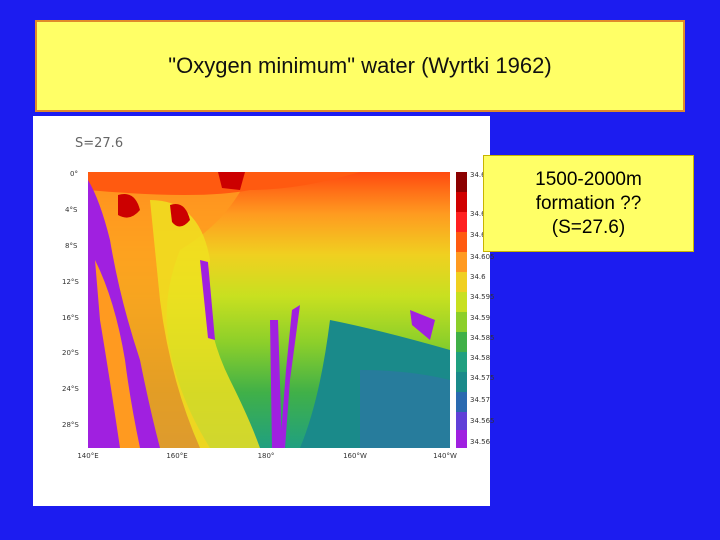 This screenshot has width=720, height=540. Describe the element at coordinates (480, 400) in the screenshot. I see `colorbar-label: 34.57` at that location.